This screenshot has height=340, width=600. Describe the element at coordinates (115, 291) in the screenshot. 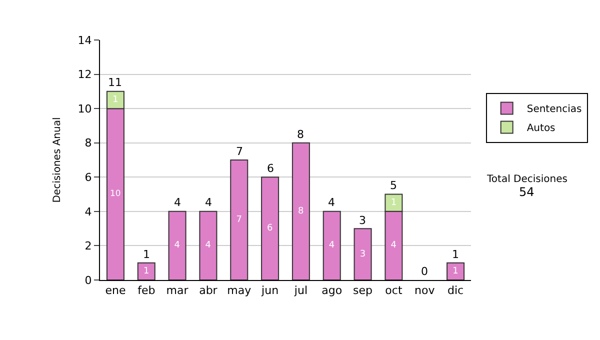

I see `x-tick-label: ene` at that location.